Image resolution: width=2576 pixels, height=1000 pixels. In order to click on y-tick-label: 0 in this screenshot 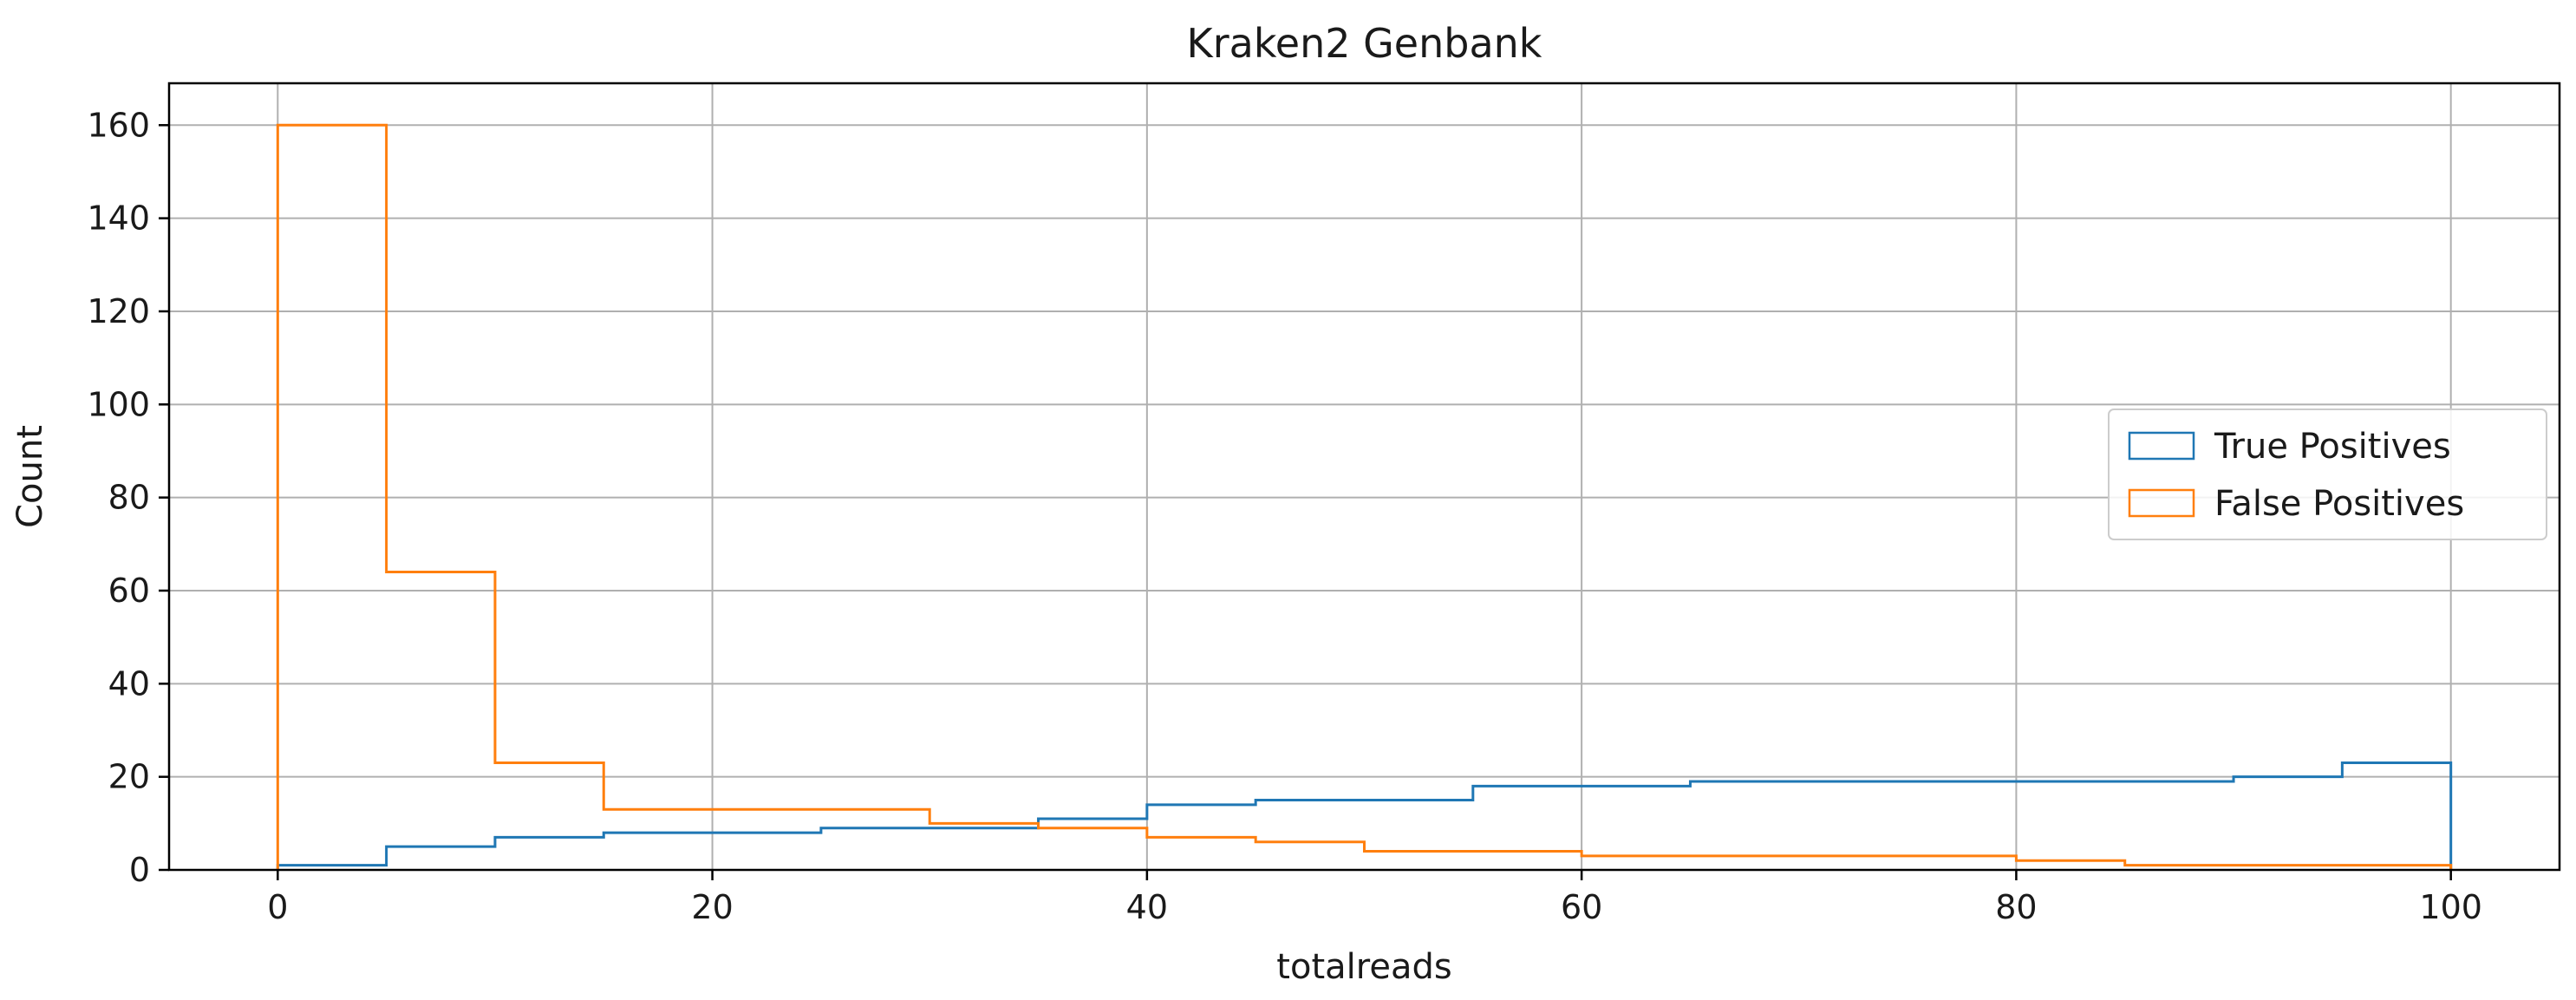, I will do `click(140, 870)`.